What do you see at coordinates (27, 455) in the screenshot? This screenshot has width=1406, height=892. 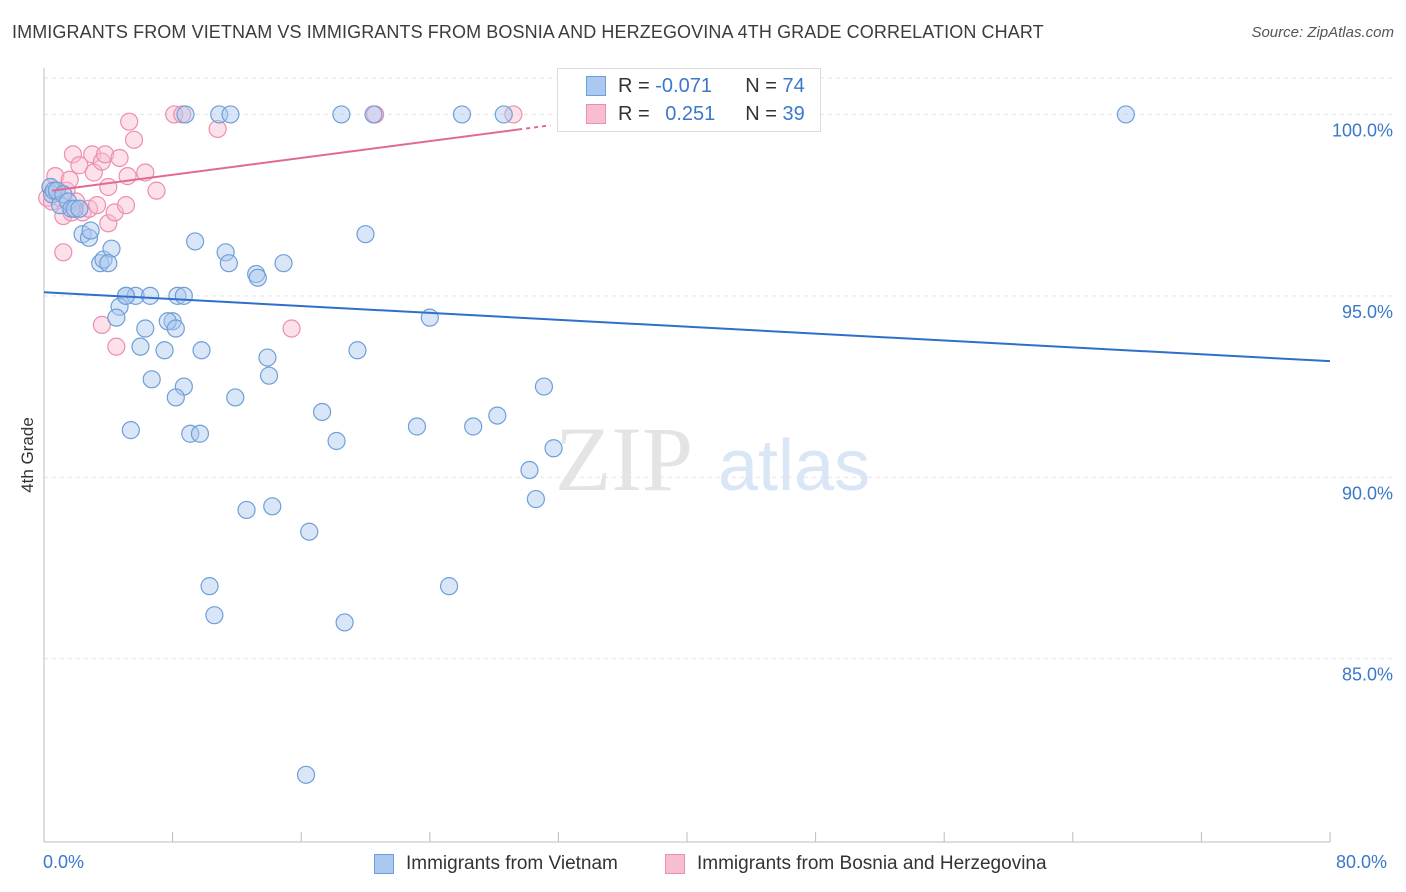 I see `y-axis-label: 4th Grade` at bounding box center [27, 455].